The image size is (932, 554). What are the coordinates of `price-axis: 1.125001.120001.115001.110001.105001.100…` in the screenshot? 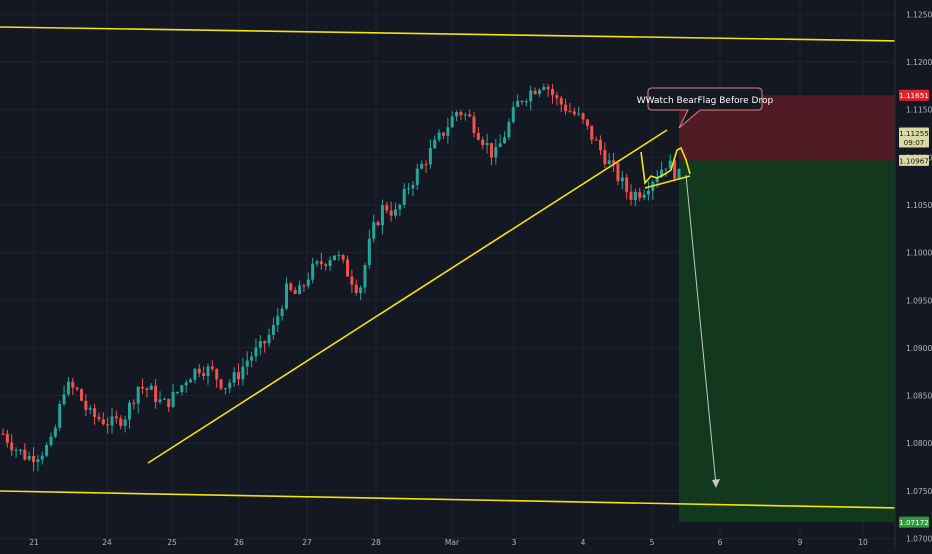 It's located at (913, 275).